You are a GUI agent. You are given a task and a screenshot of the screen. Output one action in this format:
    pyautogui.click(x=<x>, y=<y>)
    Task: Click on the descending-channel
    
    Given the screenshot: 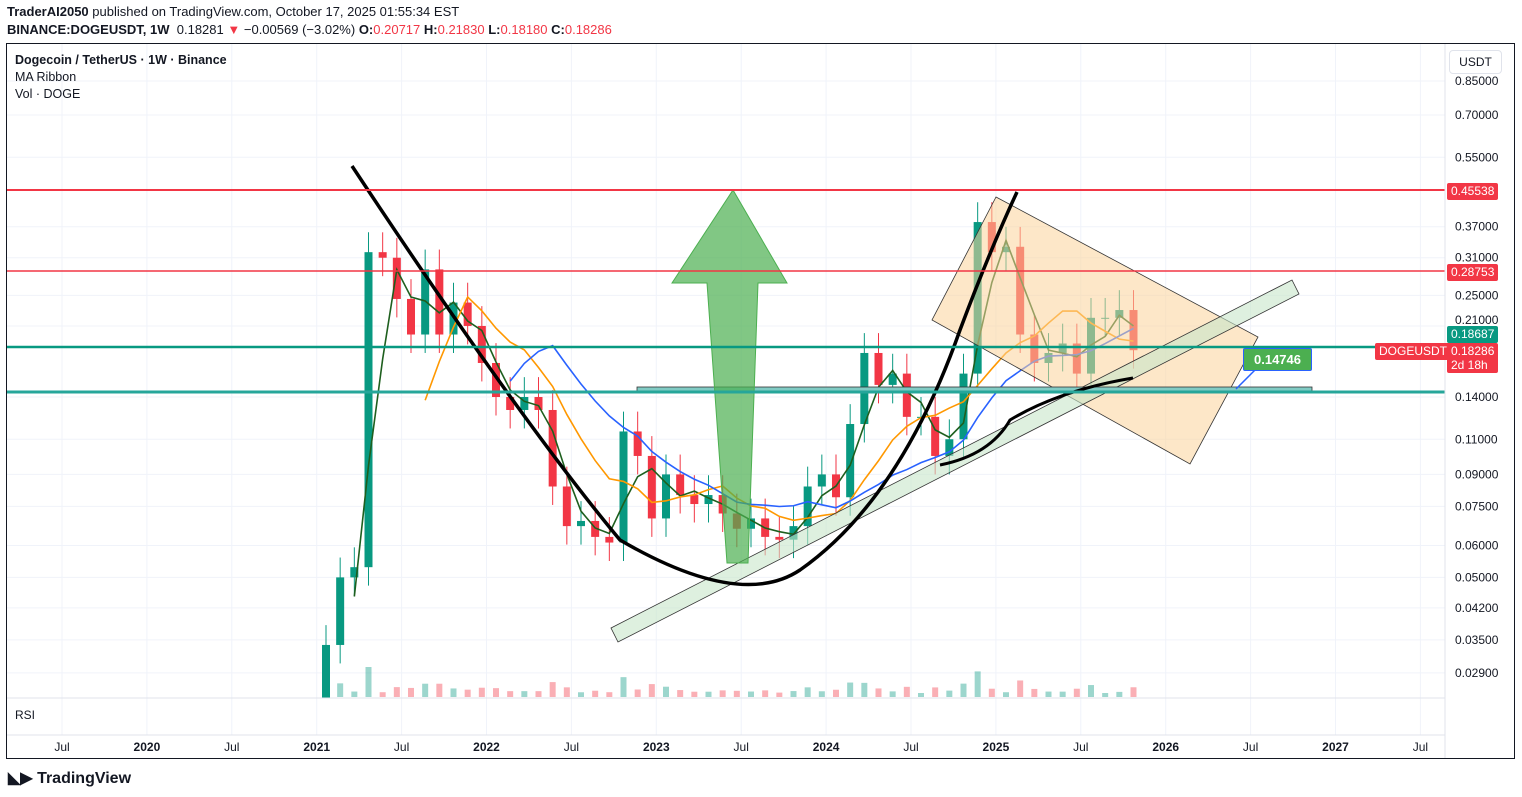 What is the action you would take?
    pyautogui.click(x=1095, y=330)
    